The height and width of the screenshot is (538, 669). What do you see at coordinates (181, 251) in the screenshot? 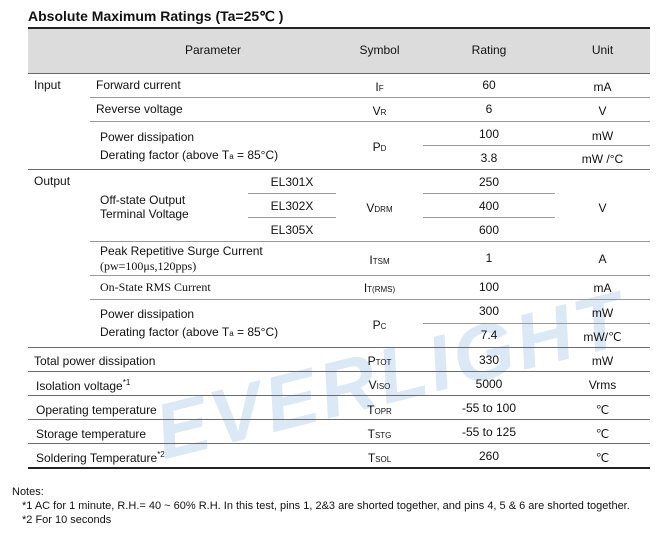
I see `param-peak-surge-current: Peak Repetitive Surge Current` at bounding box center [181, 251].